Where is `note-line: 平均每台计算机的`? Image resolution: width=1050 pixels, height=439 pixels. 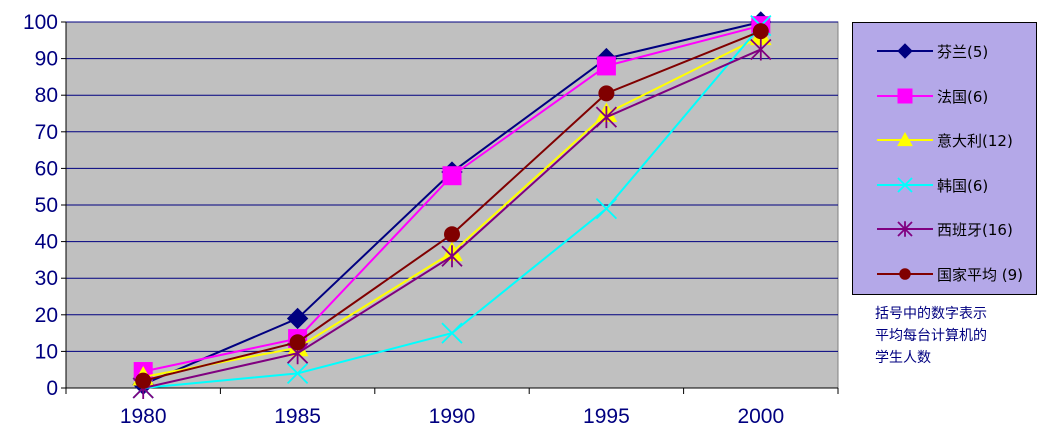
note-line: 平均每台计算机的 is located at coordinates (931, 336).